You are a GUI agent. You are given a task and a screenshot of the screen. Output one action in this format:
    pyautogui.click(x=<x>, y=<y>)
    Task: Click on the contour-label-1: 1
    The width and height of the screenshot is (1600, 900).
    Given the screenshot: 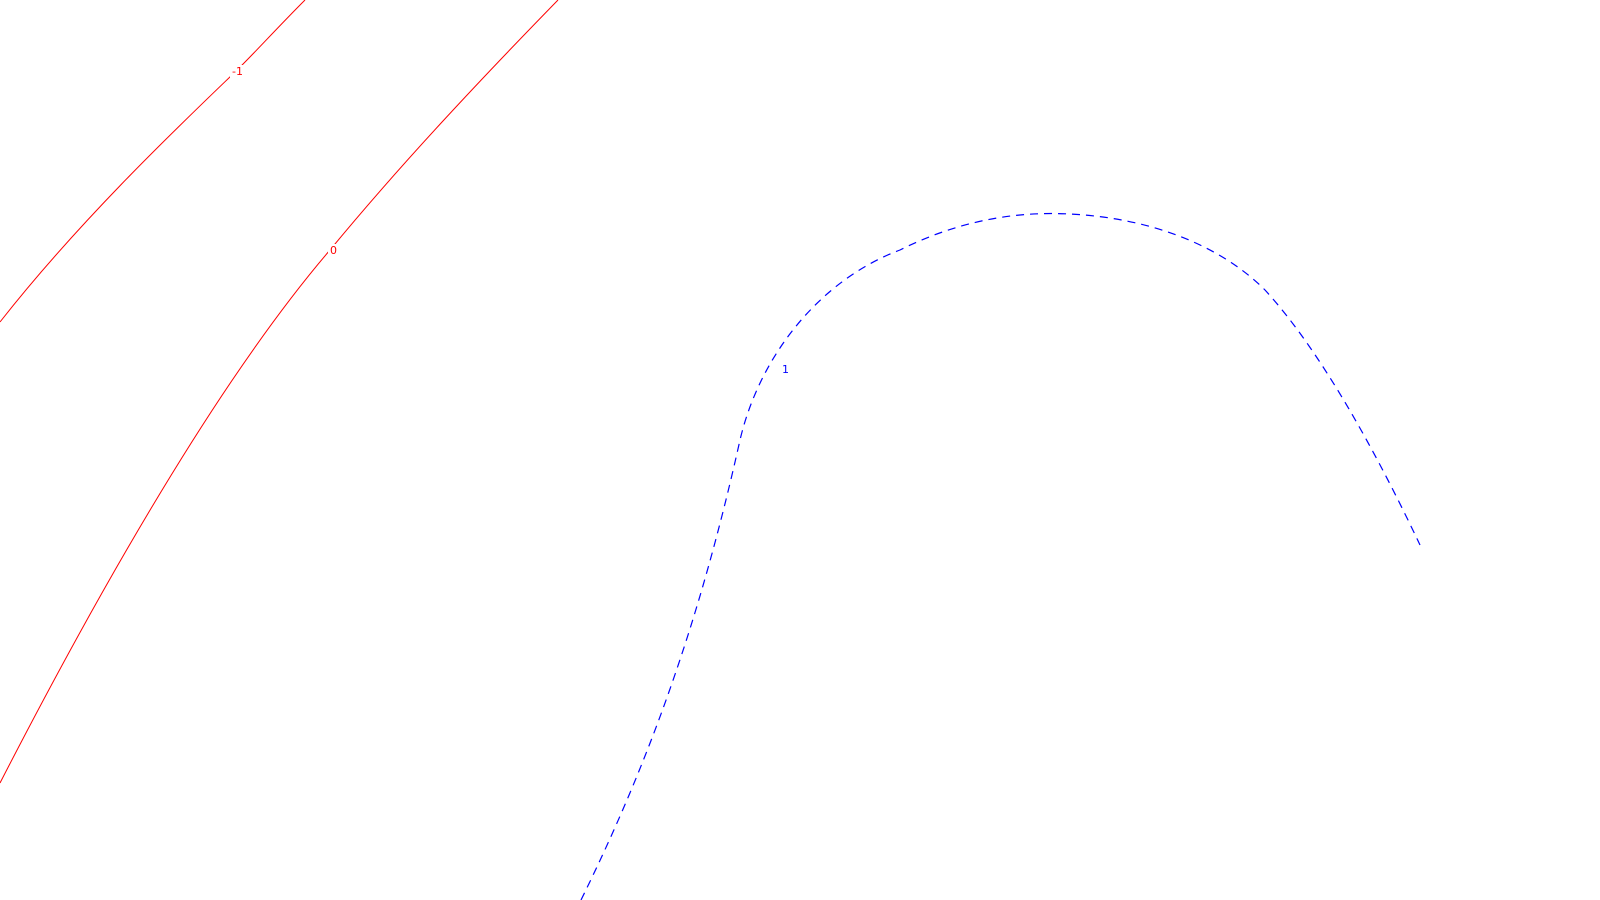 What is the action you would take?
    pyautogui.click(x=785, y=369)
    